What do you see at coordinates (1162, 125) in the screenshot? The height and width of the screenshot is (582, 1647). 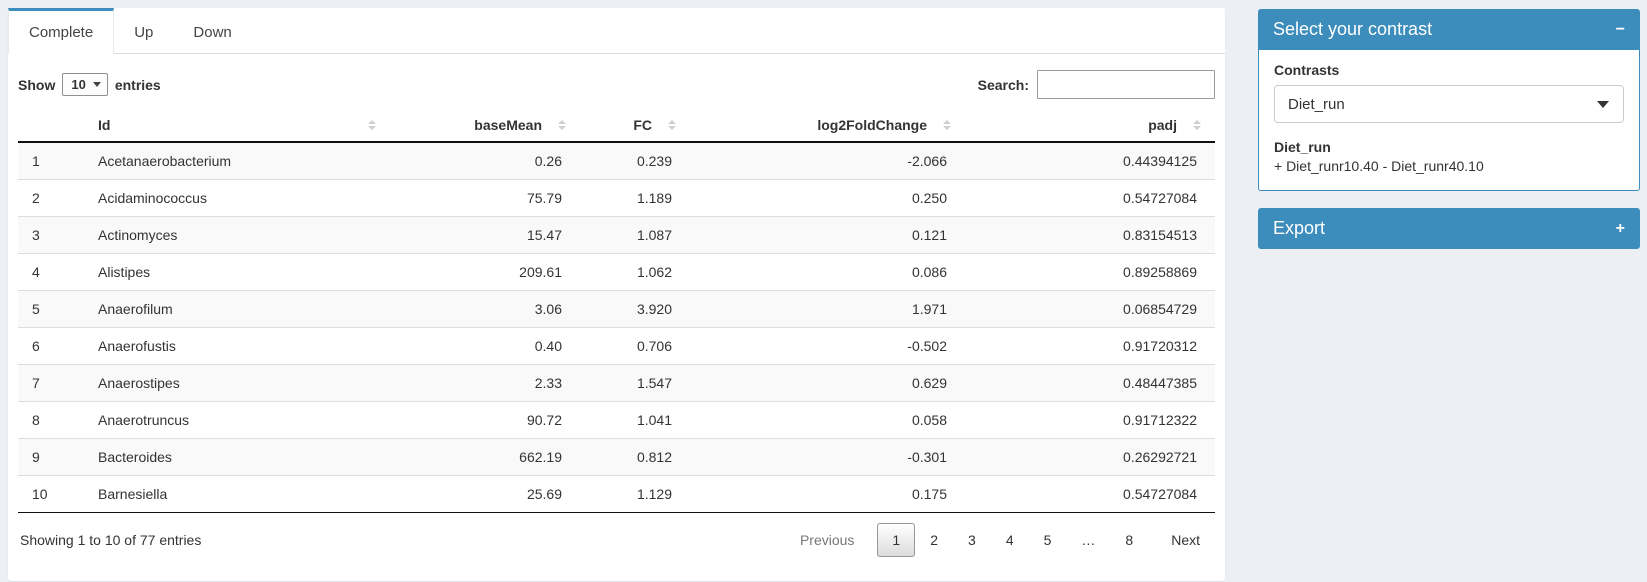 I see `column-header-label: padj` at bounding box center [1162, 125].